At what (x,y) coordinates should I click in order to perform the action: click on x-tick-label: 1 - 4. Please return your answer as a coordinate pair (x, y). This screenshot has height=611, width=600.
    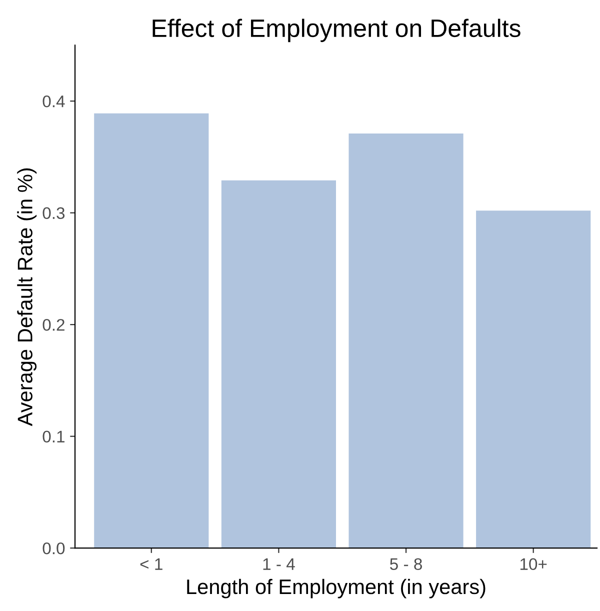
    Looking at the image, I should click on (279, 564).